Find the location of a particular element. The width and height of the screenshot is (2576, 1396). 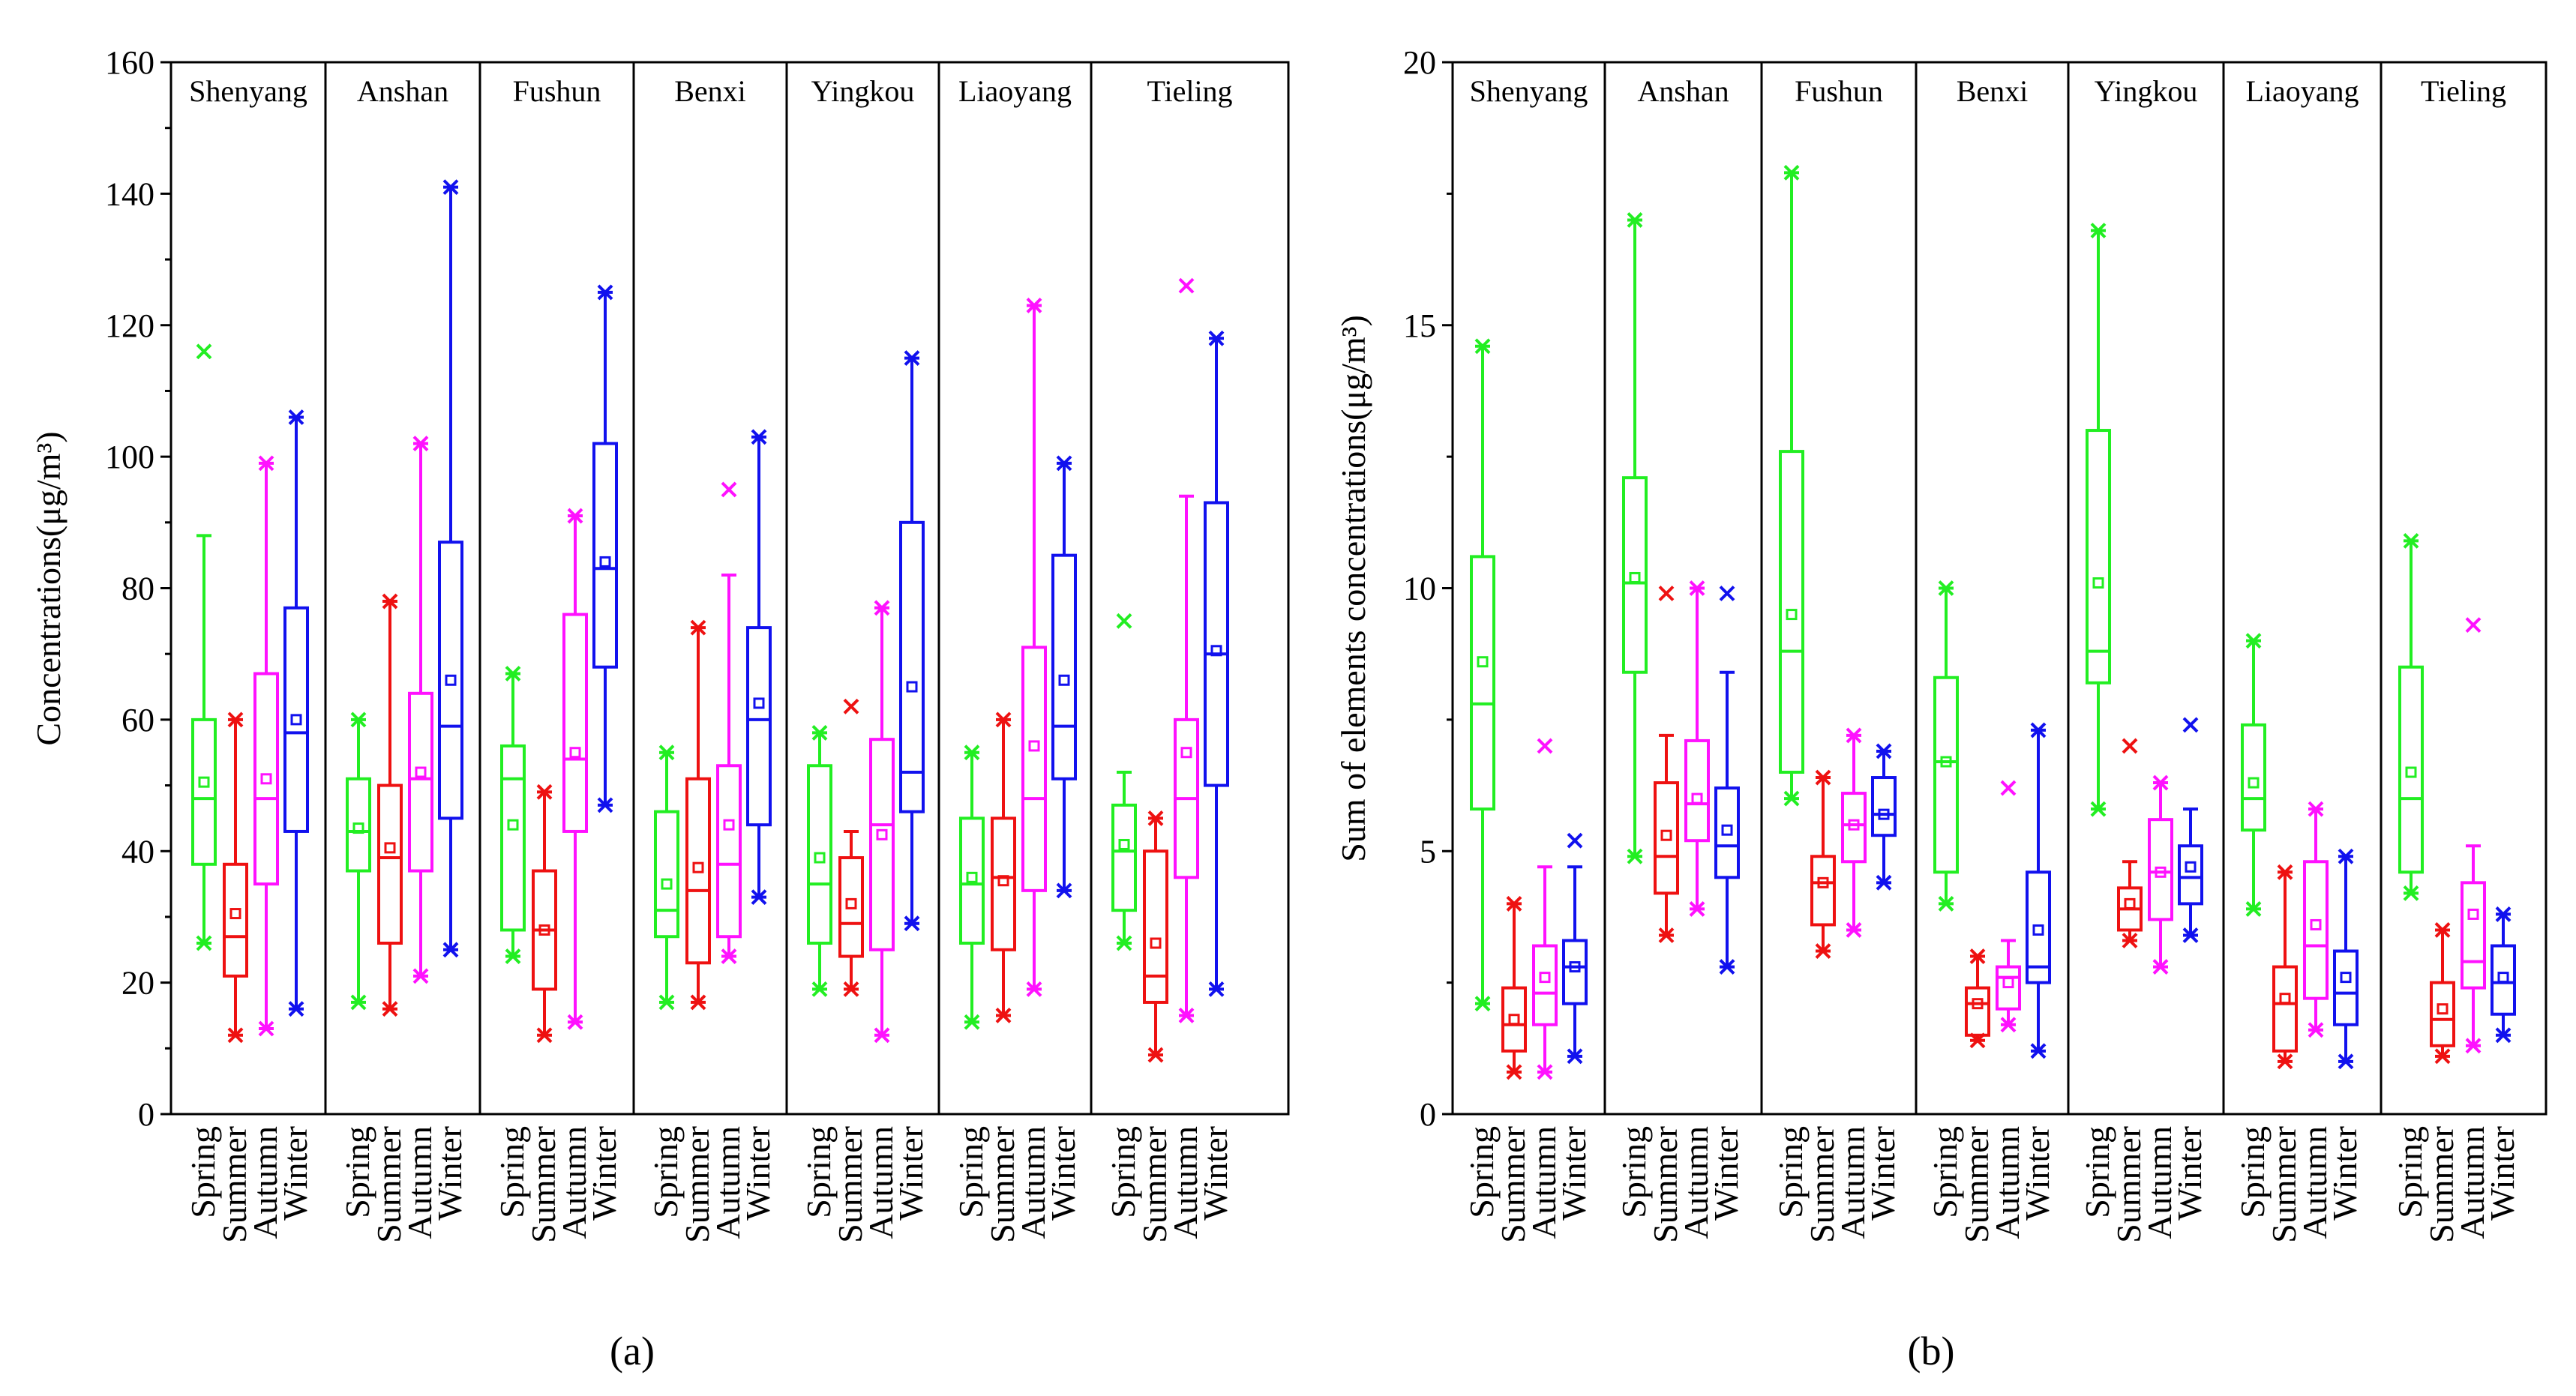

y-tick-label-b: 15 is located at coordinates (1420, 326).